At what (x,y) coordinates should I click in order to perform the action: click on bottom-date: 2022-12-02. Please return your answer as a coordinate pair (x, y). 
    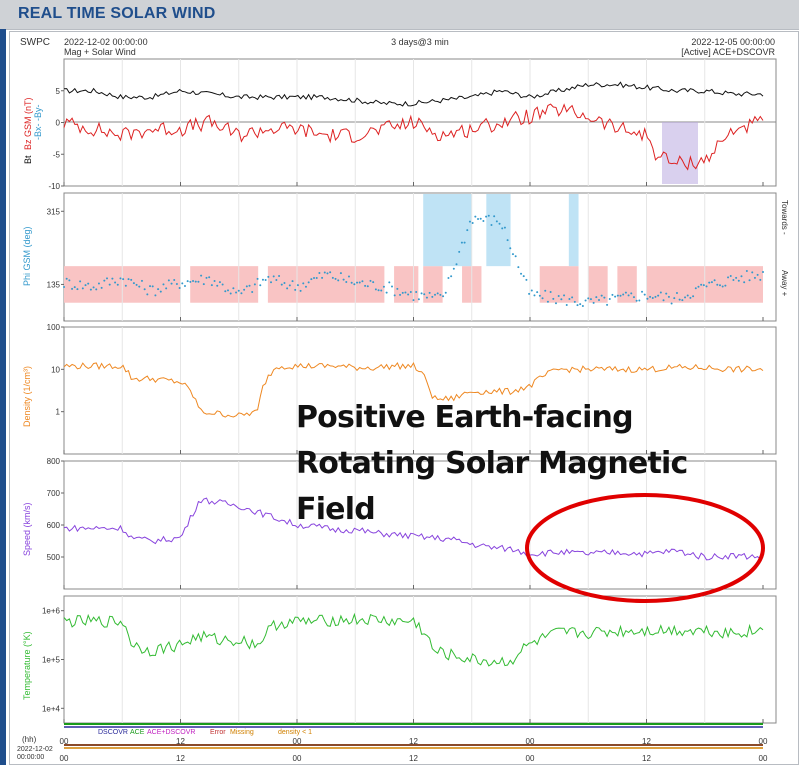
    Looking at the image, I should click on (35, 749).